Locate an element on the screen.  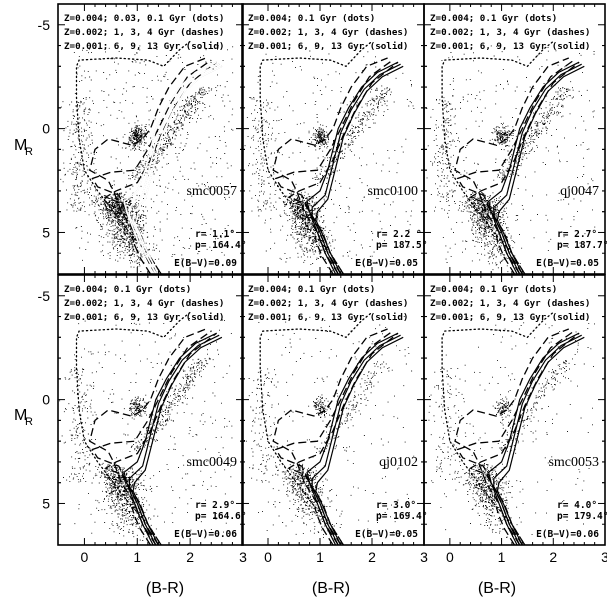
y-axis-label-bottom: M R is located at coordinates (23, 417).